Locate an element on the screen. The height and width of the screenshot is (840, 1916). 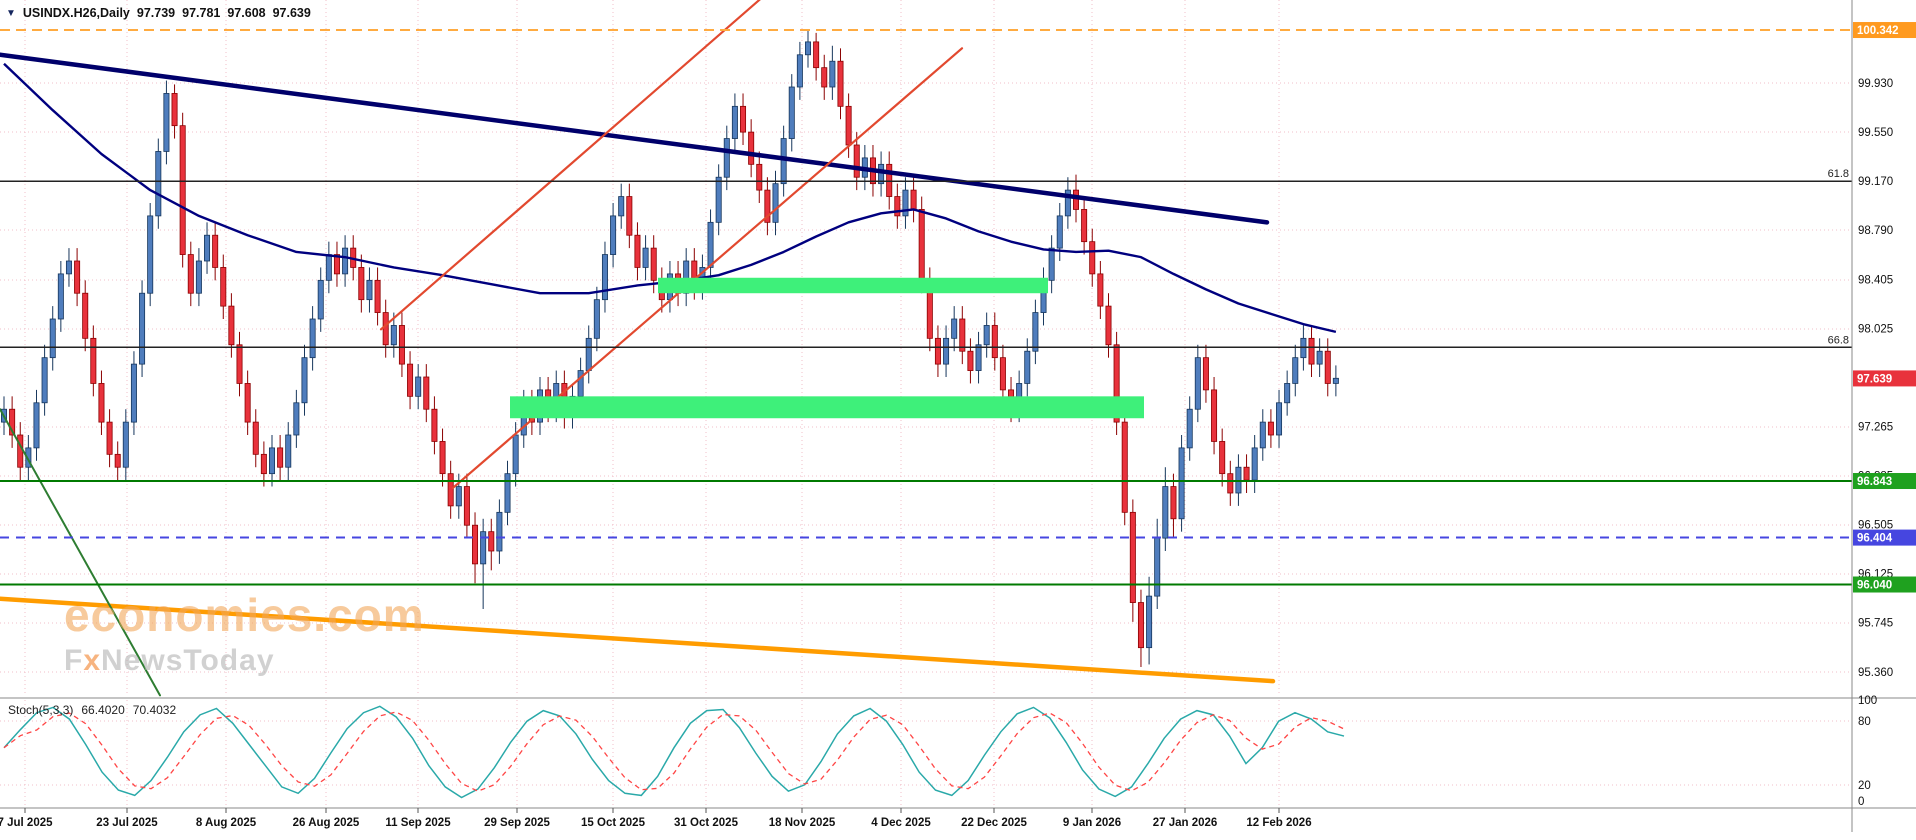
price-badge-100.342: 100.342 is located at coordinates (1884, 30).